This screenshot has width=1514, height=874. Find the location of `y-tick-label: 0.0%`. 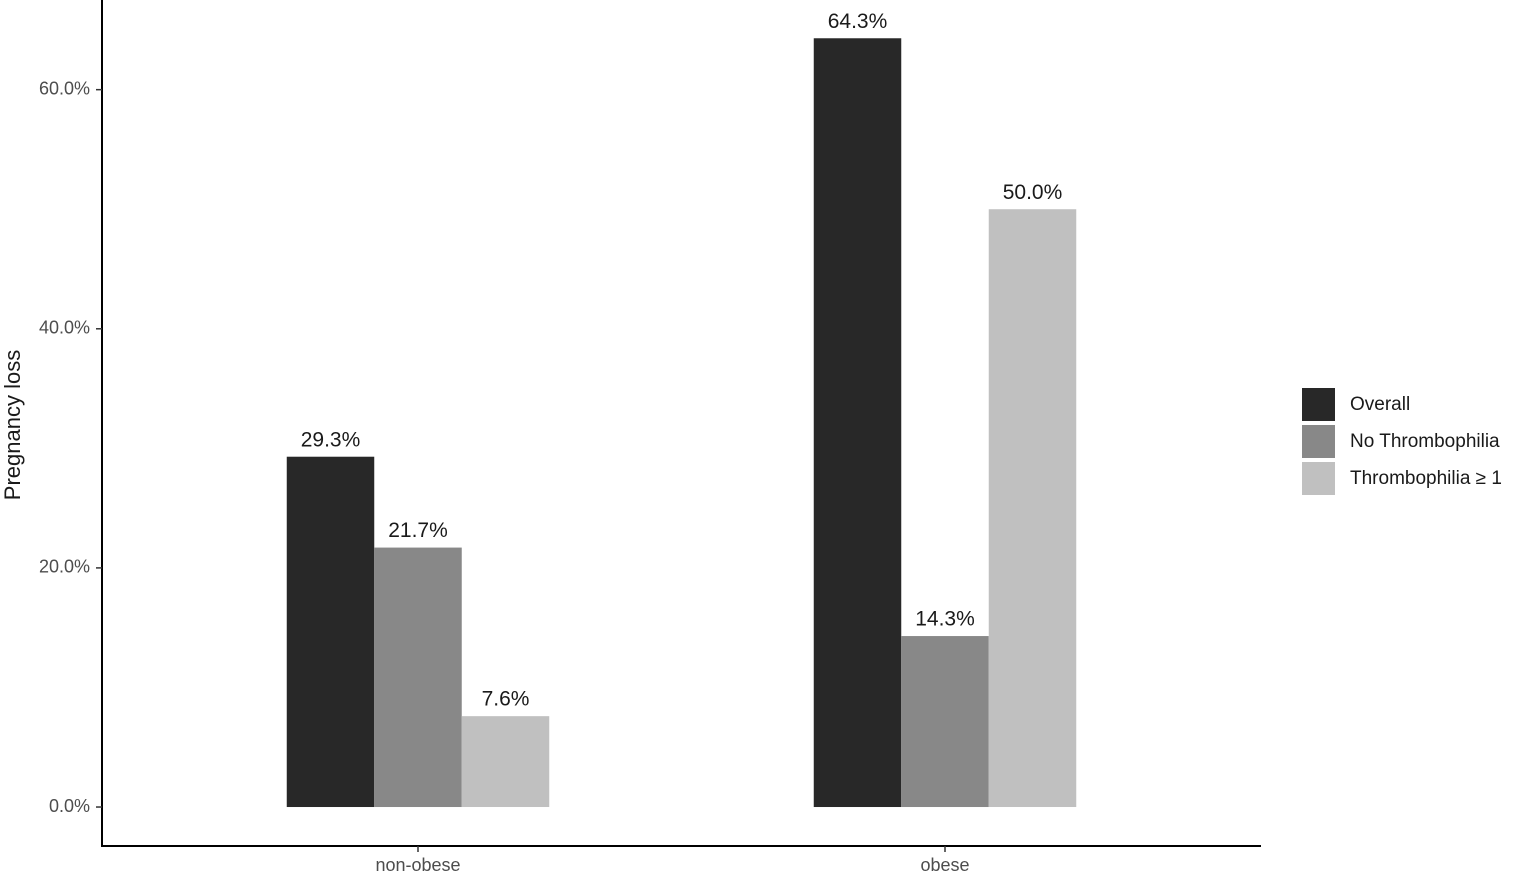

y-tick-label: 0.0% is located at coordinates (69, 806).